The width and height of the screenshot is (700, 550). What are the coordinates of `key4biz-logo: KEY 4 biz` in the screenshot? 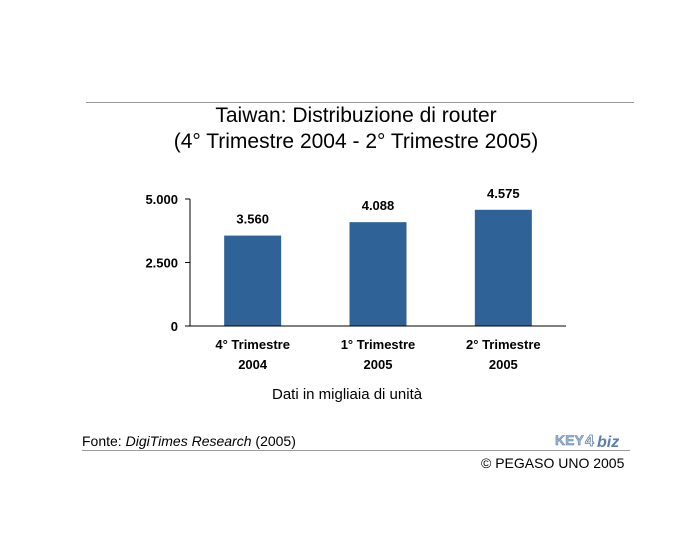 It's located at (587, 441).